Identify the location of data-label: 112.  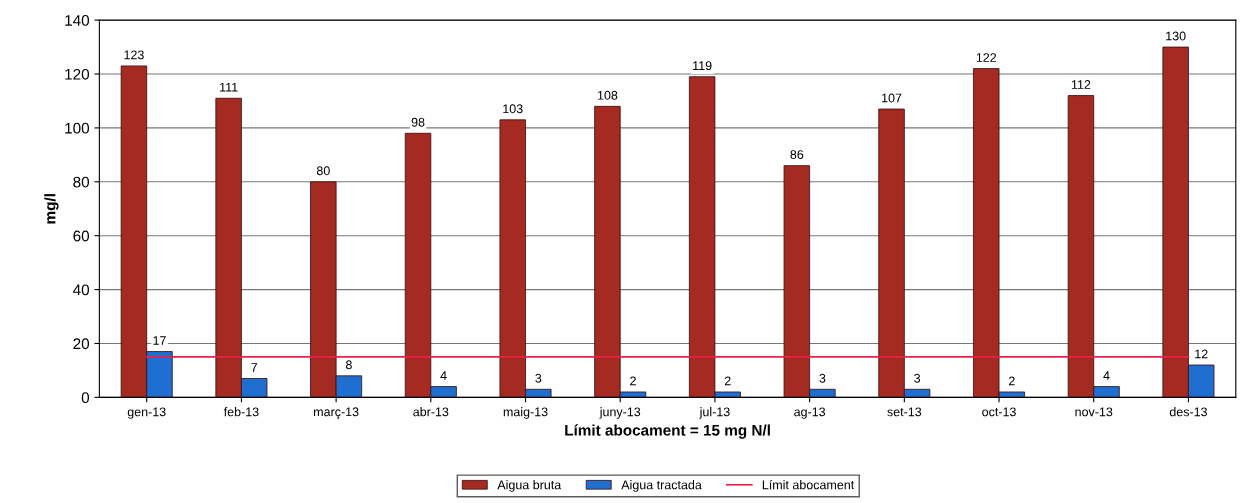
(1081, 84).